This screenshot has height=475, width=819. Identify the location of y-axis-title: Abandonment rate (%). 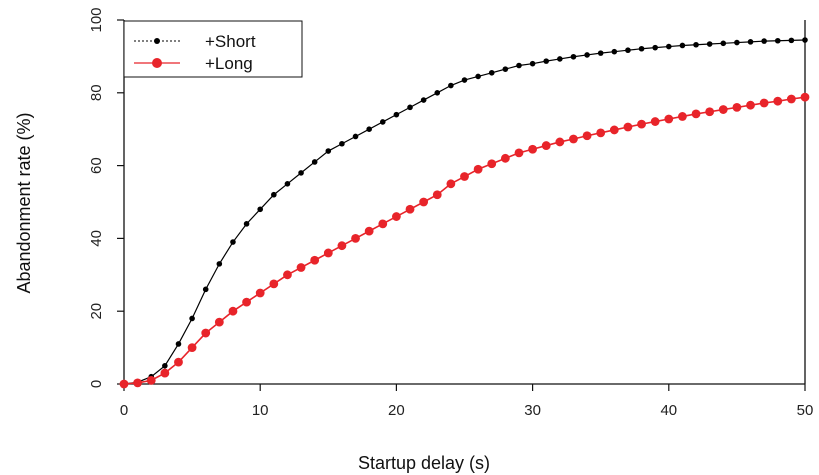
(24, 202).